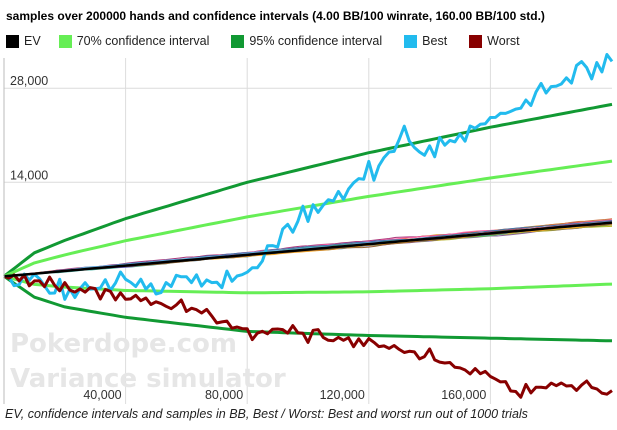  What do you see at coordinates (308, 249) in the screenshot?
I see `series-line-ev` at bounding box center [308, 249].